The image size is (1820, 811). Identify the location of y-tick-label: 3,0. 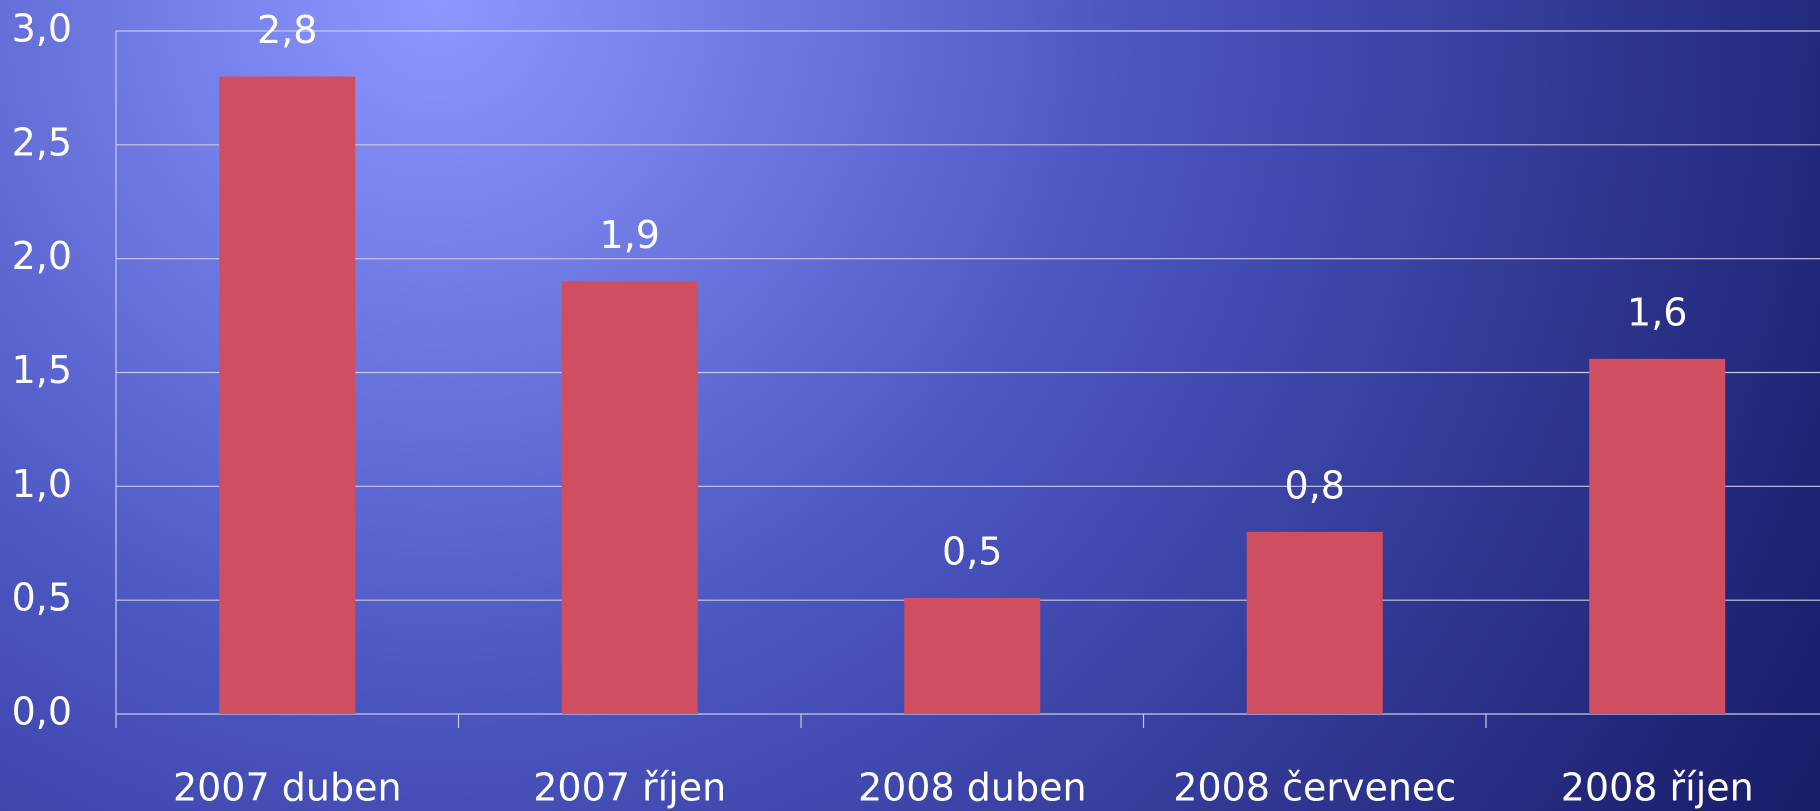
(42, 29).